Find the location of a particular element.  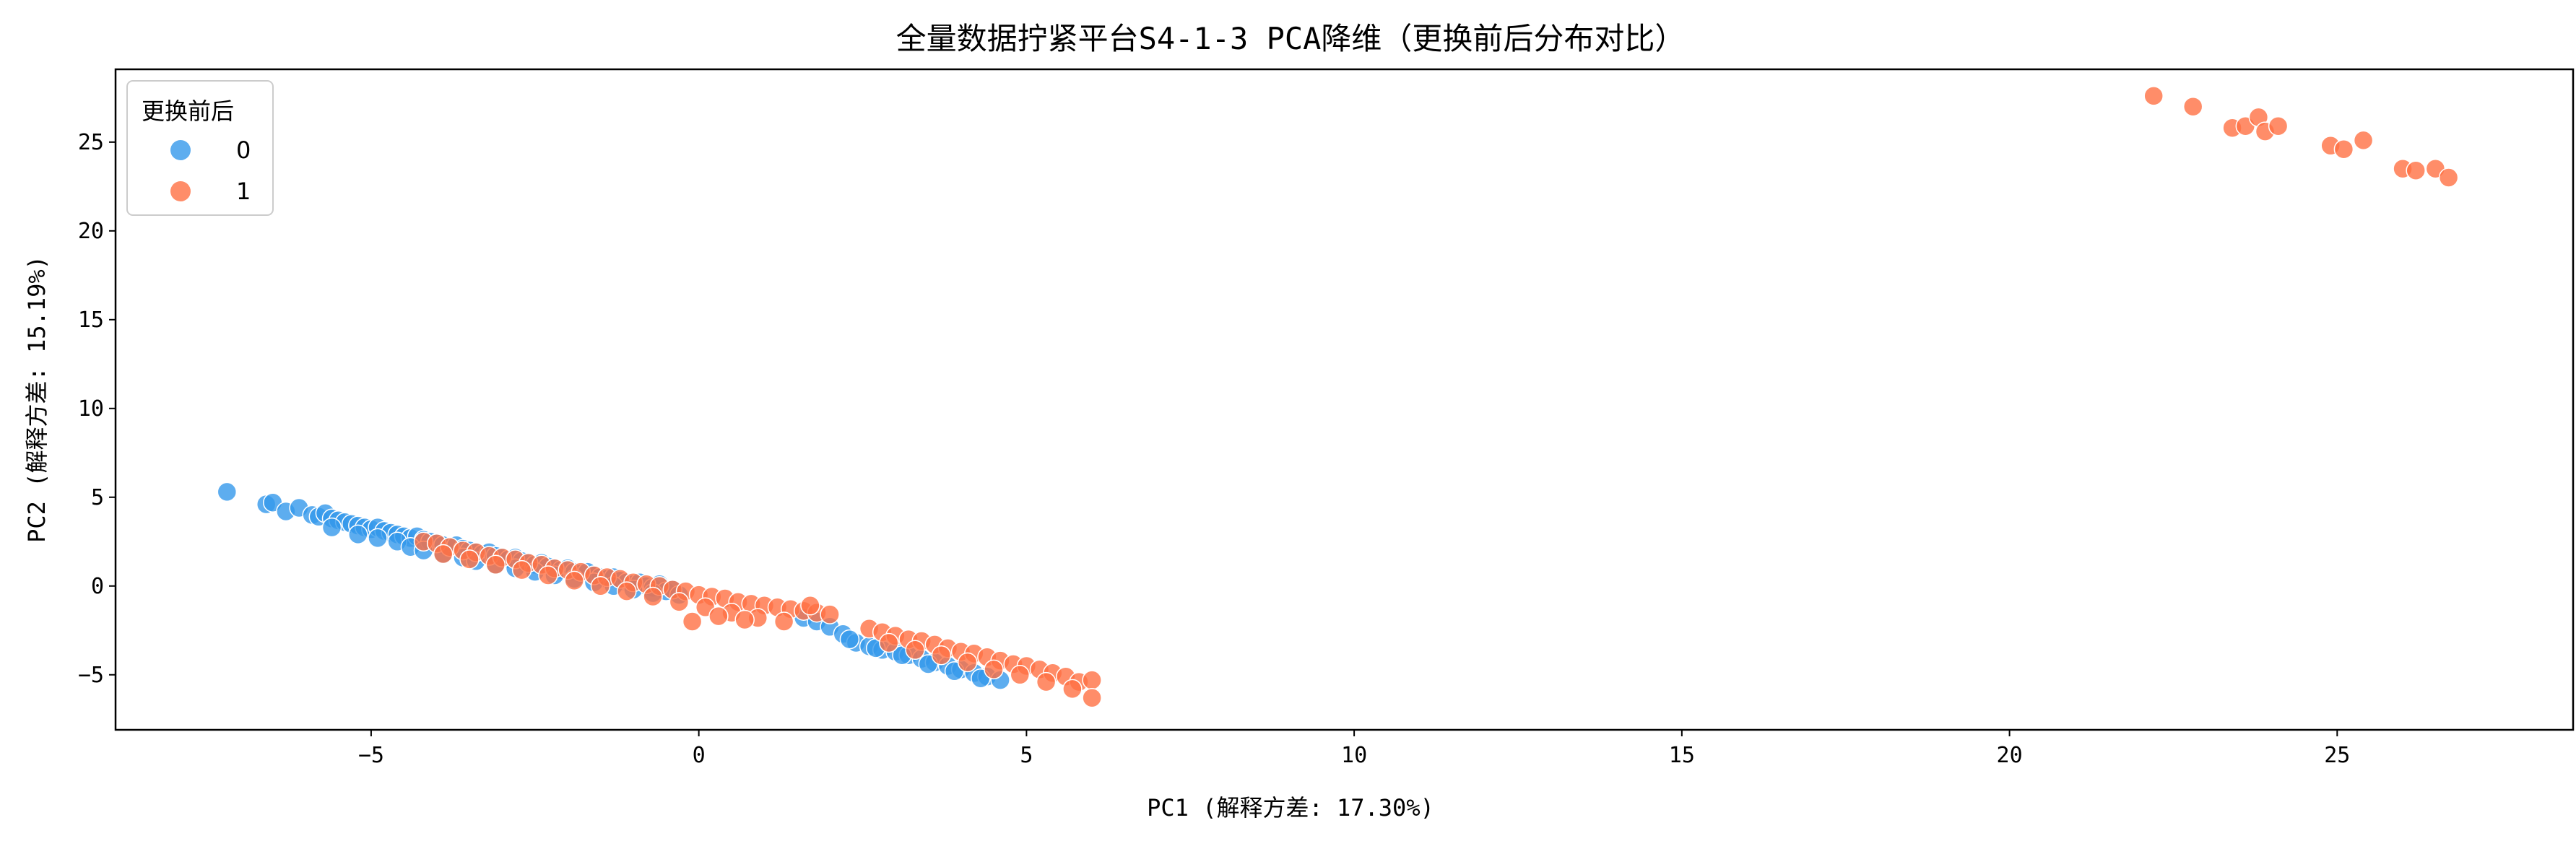

y-tick-label: 5 is located at coordinates (97, 497).